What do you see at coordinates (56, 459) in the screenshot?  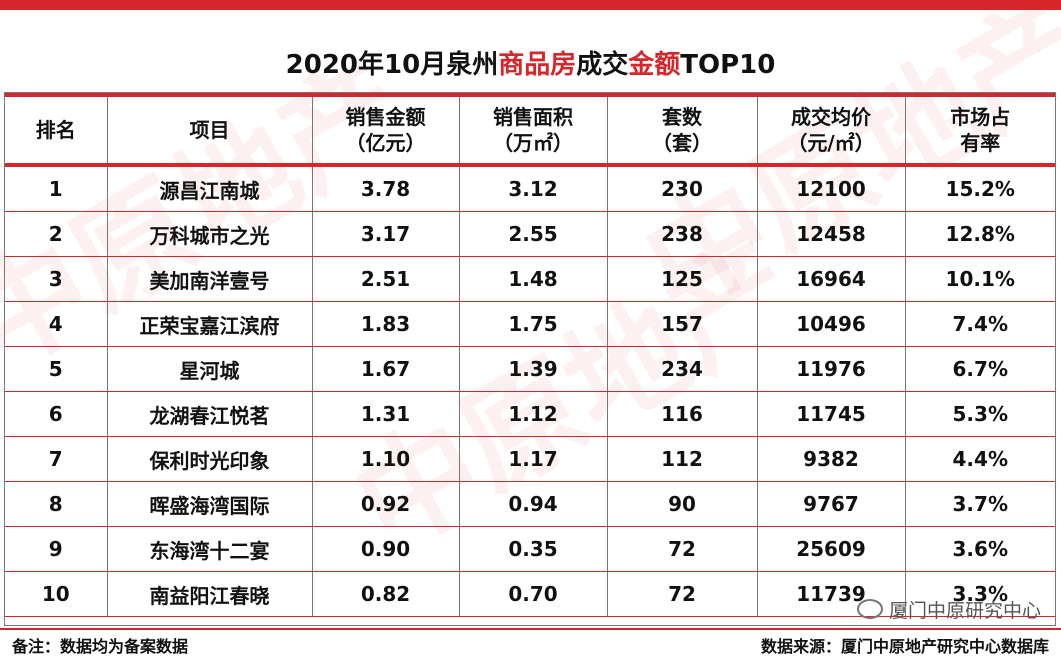 I see `cell-rank: 7` at bounding box center [56, 459].